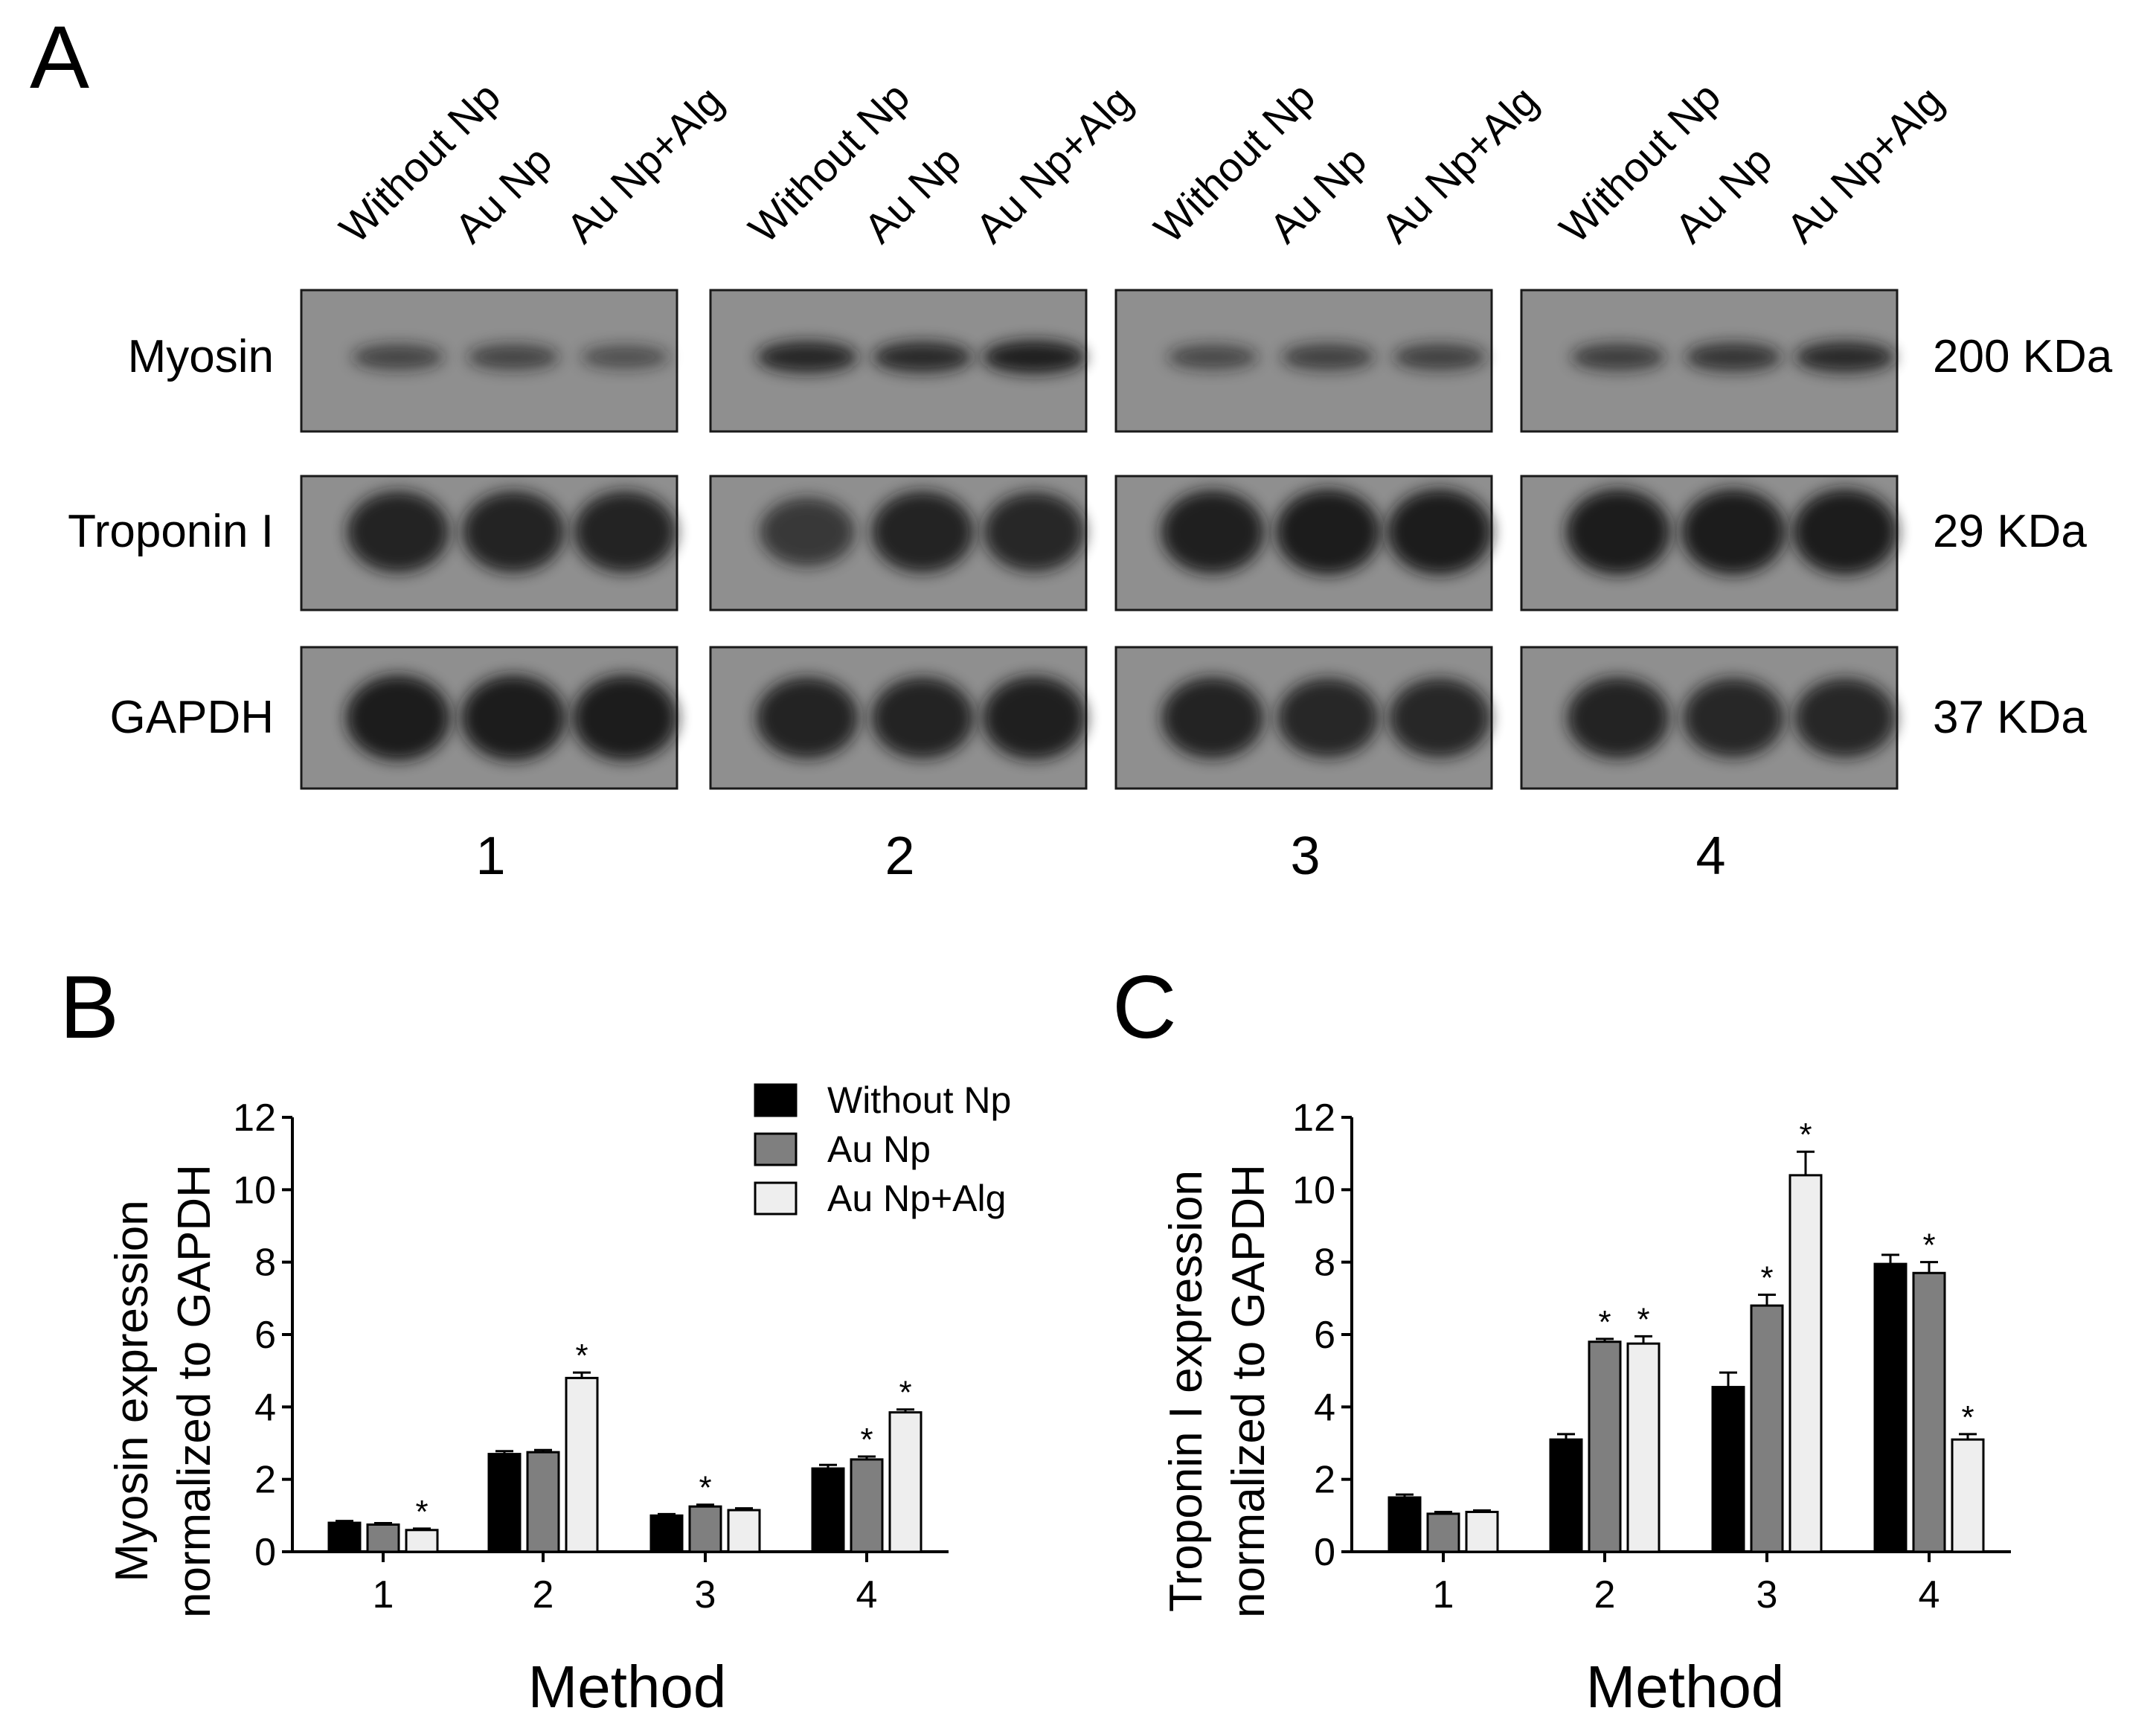 The image size is (2156, 1734). What do you see at coordinates (916, 1199) in the screenshot?
I see `legend-label-au-np-alg: Au Np+Alg` at bounding box center [916, 1199].